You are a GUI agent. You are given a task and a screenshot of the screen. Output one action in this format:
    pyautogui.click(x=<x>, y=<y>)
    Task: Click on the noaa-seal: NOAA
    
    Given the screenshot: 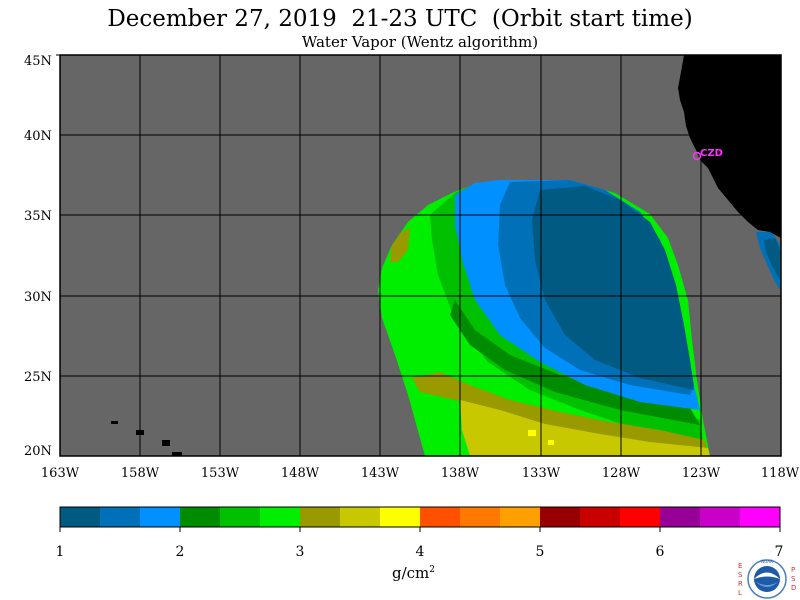 What is the action you would take?
    pyautogui.click(x=767, y=579)
    